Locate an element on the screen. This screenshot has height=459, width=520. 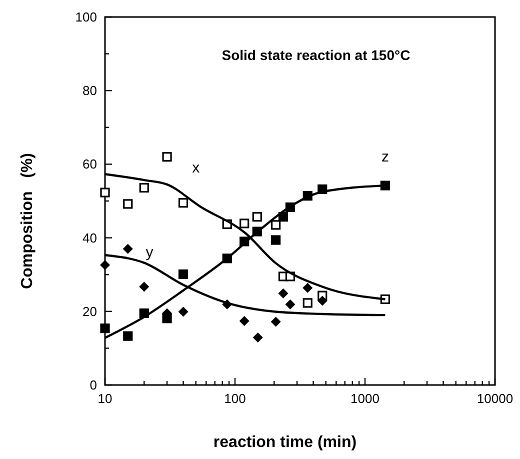
x-axis-title: reaction time (min) is located at coordinates (285, 442).